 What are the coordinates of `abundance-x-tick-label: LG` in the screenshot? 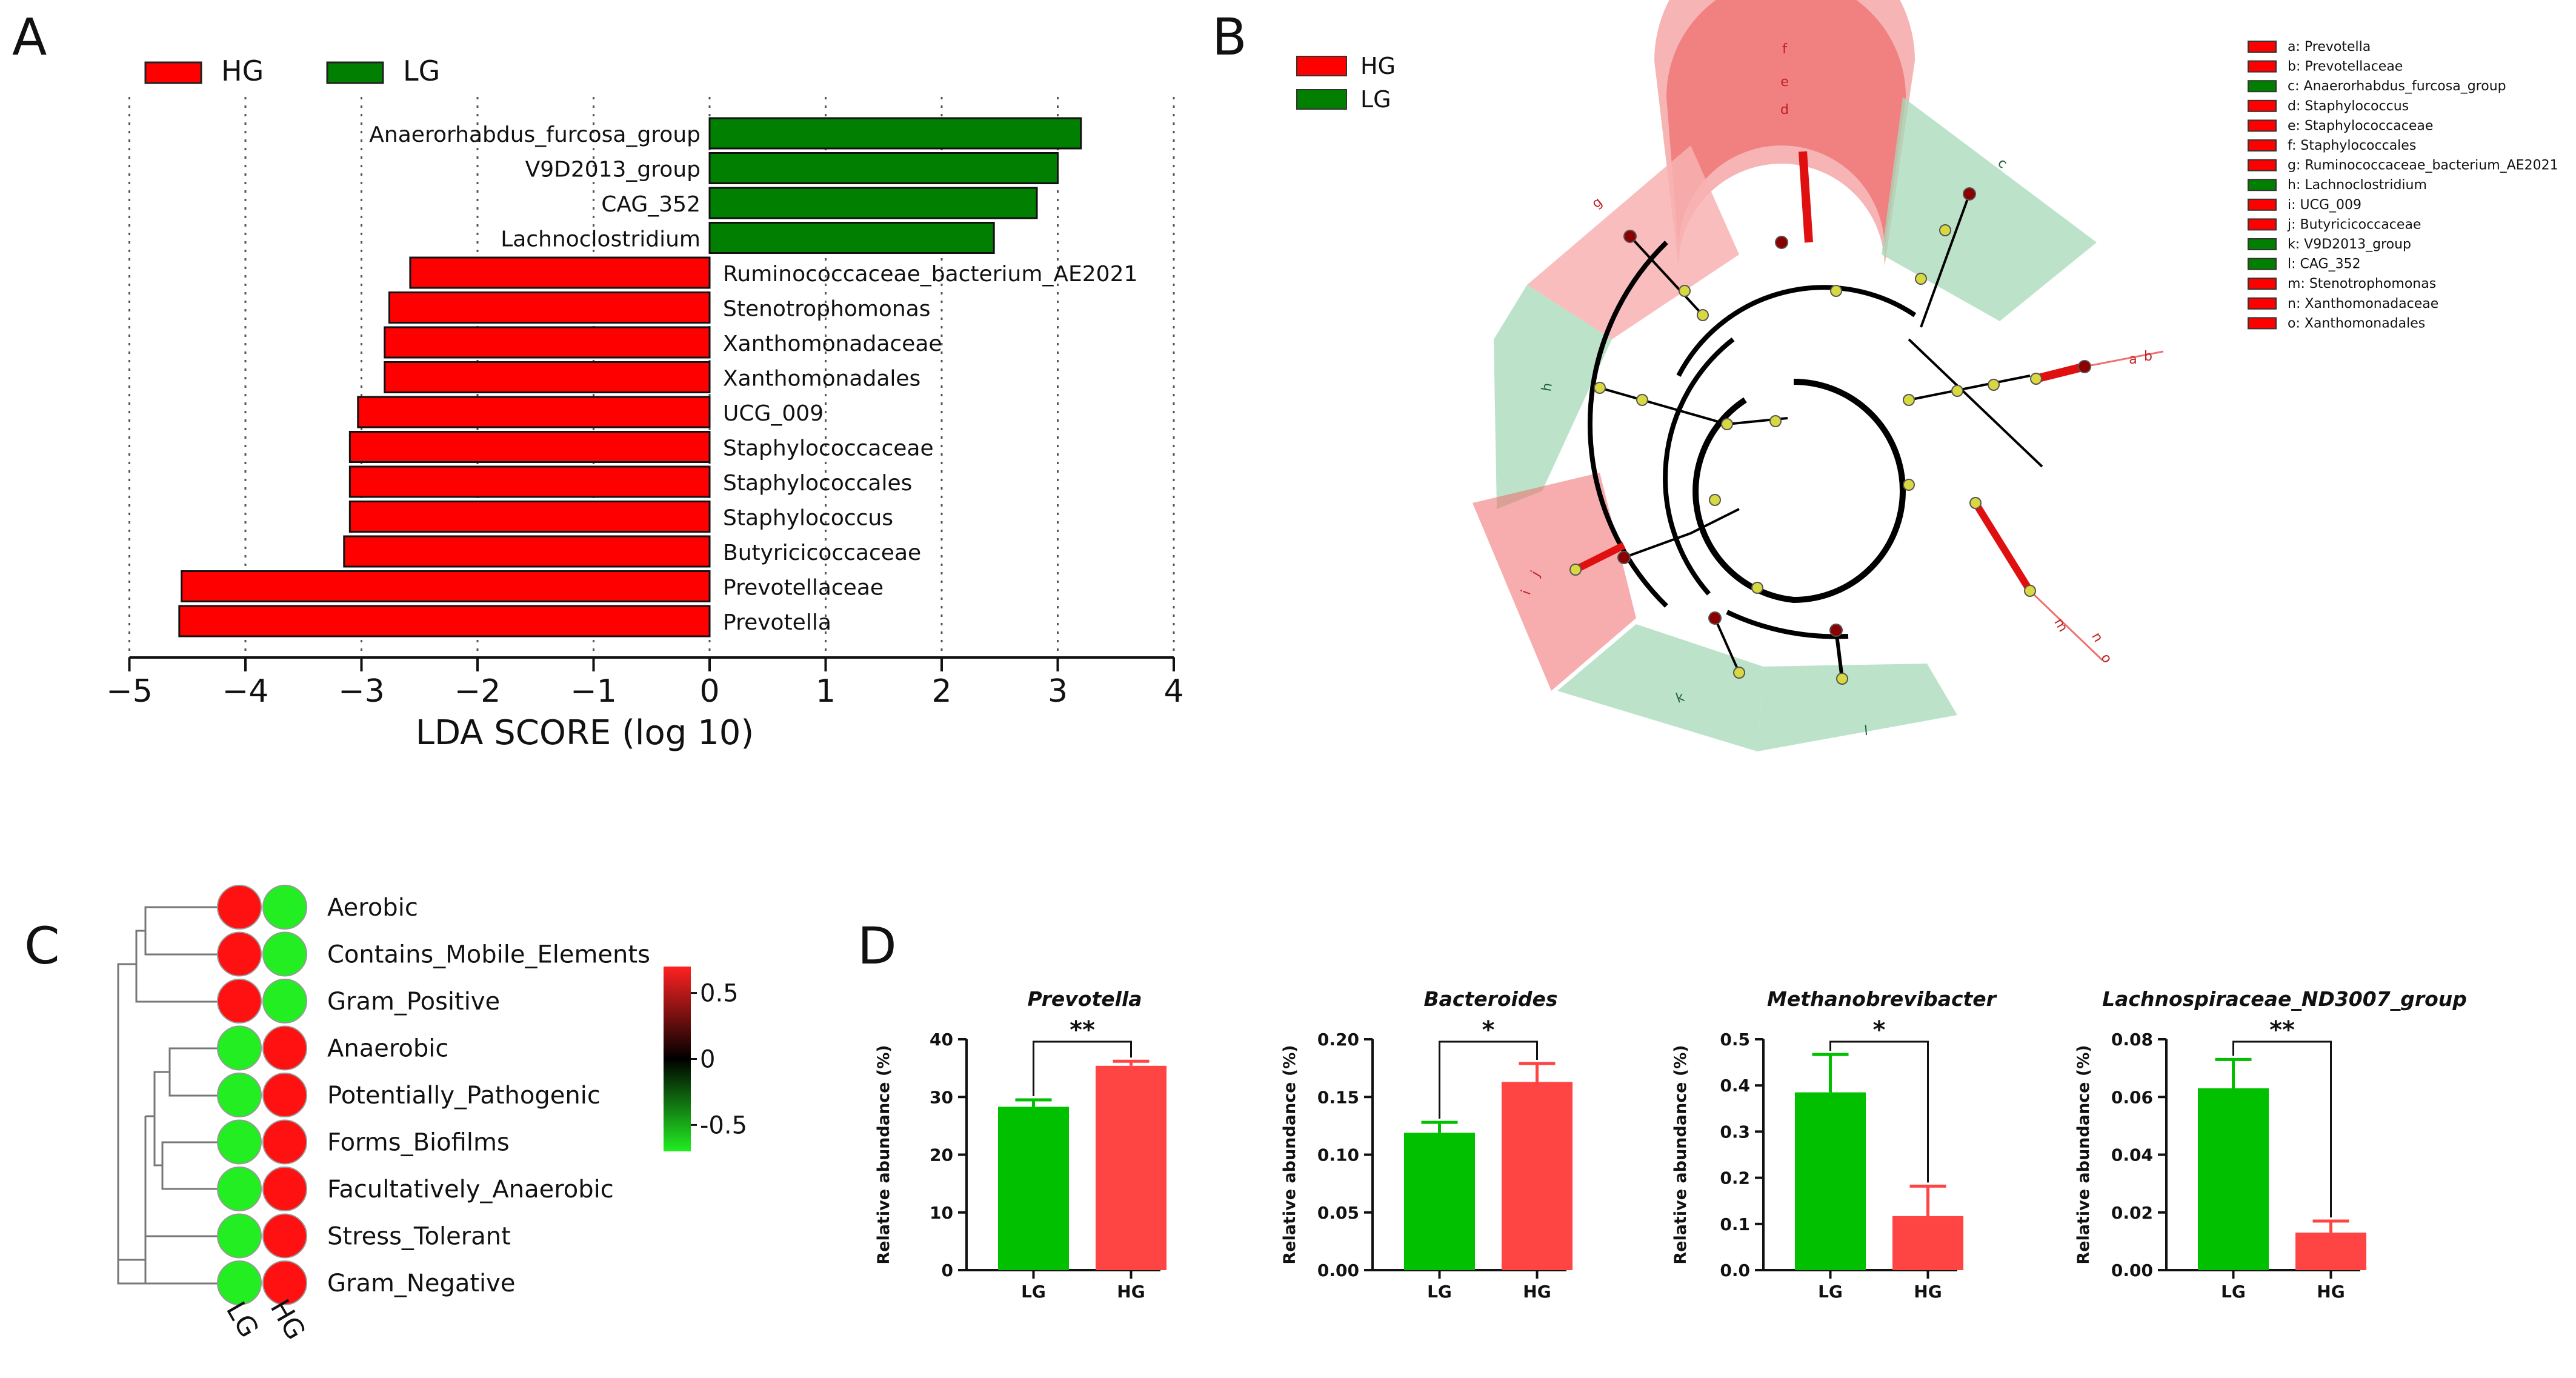 It's located at (1033, 1292).